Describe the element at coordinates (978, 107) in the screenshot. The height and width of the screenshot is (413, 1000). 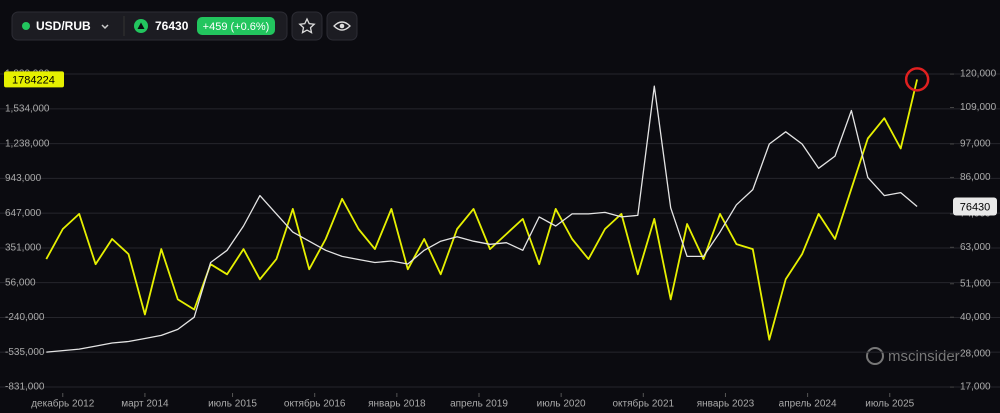
I see `y2-tick-label: 109,000` at that location.